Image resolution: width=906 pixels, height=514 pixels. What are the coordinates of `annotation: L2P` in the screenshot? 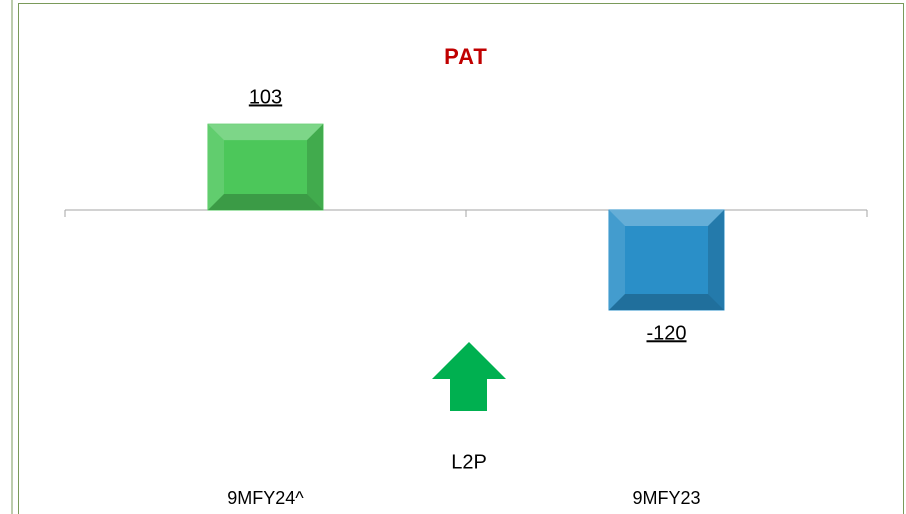 It's located at (469, 462).